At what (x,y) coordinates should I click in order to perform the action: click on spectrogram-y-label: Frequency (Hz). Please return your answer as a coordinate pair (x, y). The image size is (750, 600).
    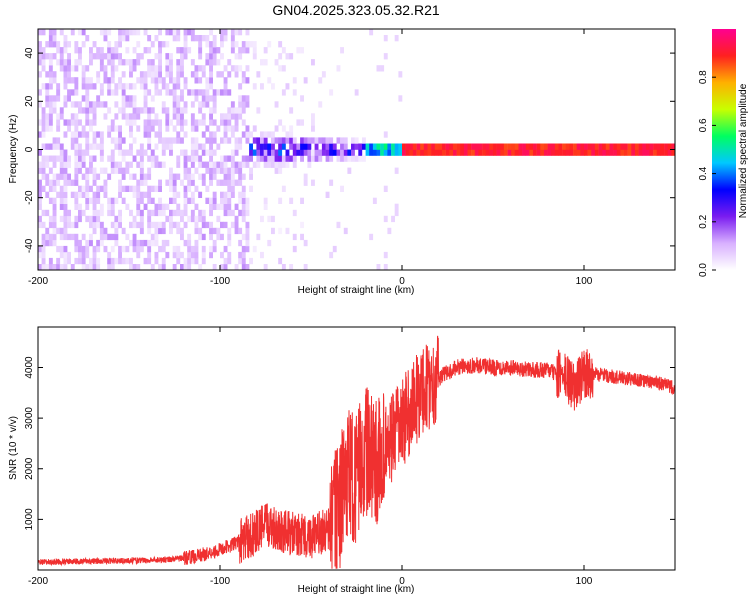
    Looking at the image, I should click on (13, 149).